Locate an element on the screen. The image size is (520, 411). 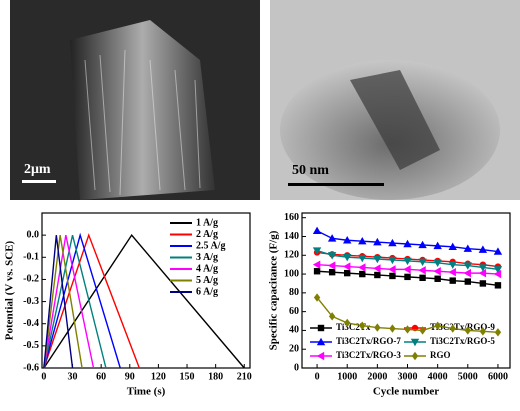
x-tick-label: 180 is located at coordinates (215, 376).